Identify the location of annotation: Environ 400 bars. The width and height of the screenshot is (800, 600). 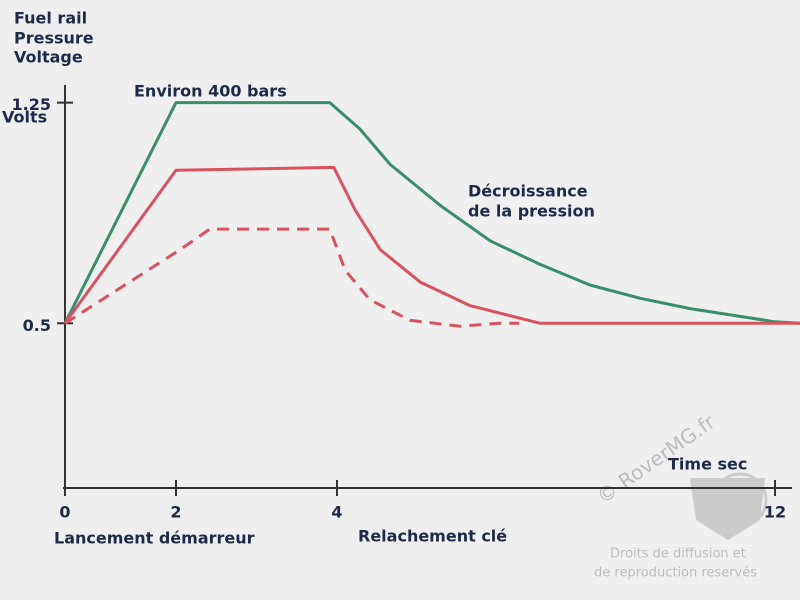
(210, 91).